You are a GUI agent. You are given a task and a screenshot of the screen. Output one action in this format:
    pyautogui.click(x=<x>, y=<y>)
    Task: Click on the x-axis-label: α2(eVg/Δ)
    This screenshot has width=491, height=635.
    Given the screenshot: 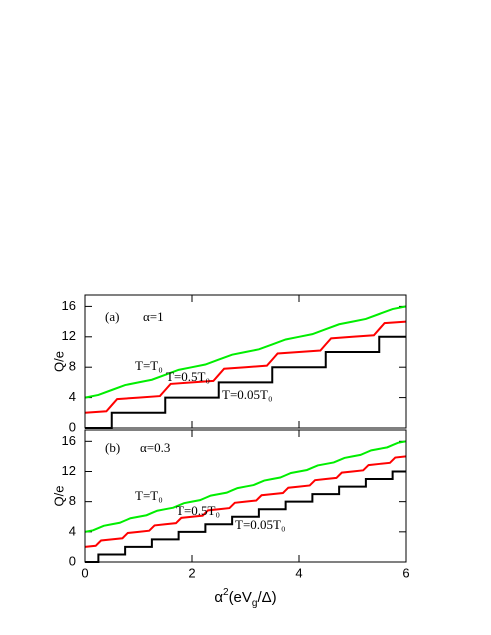 What is the action you would take?
    pyautogui.click(x=245, y=598)
    